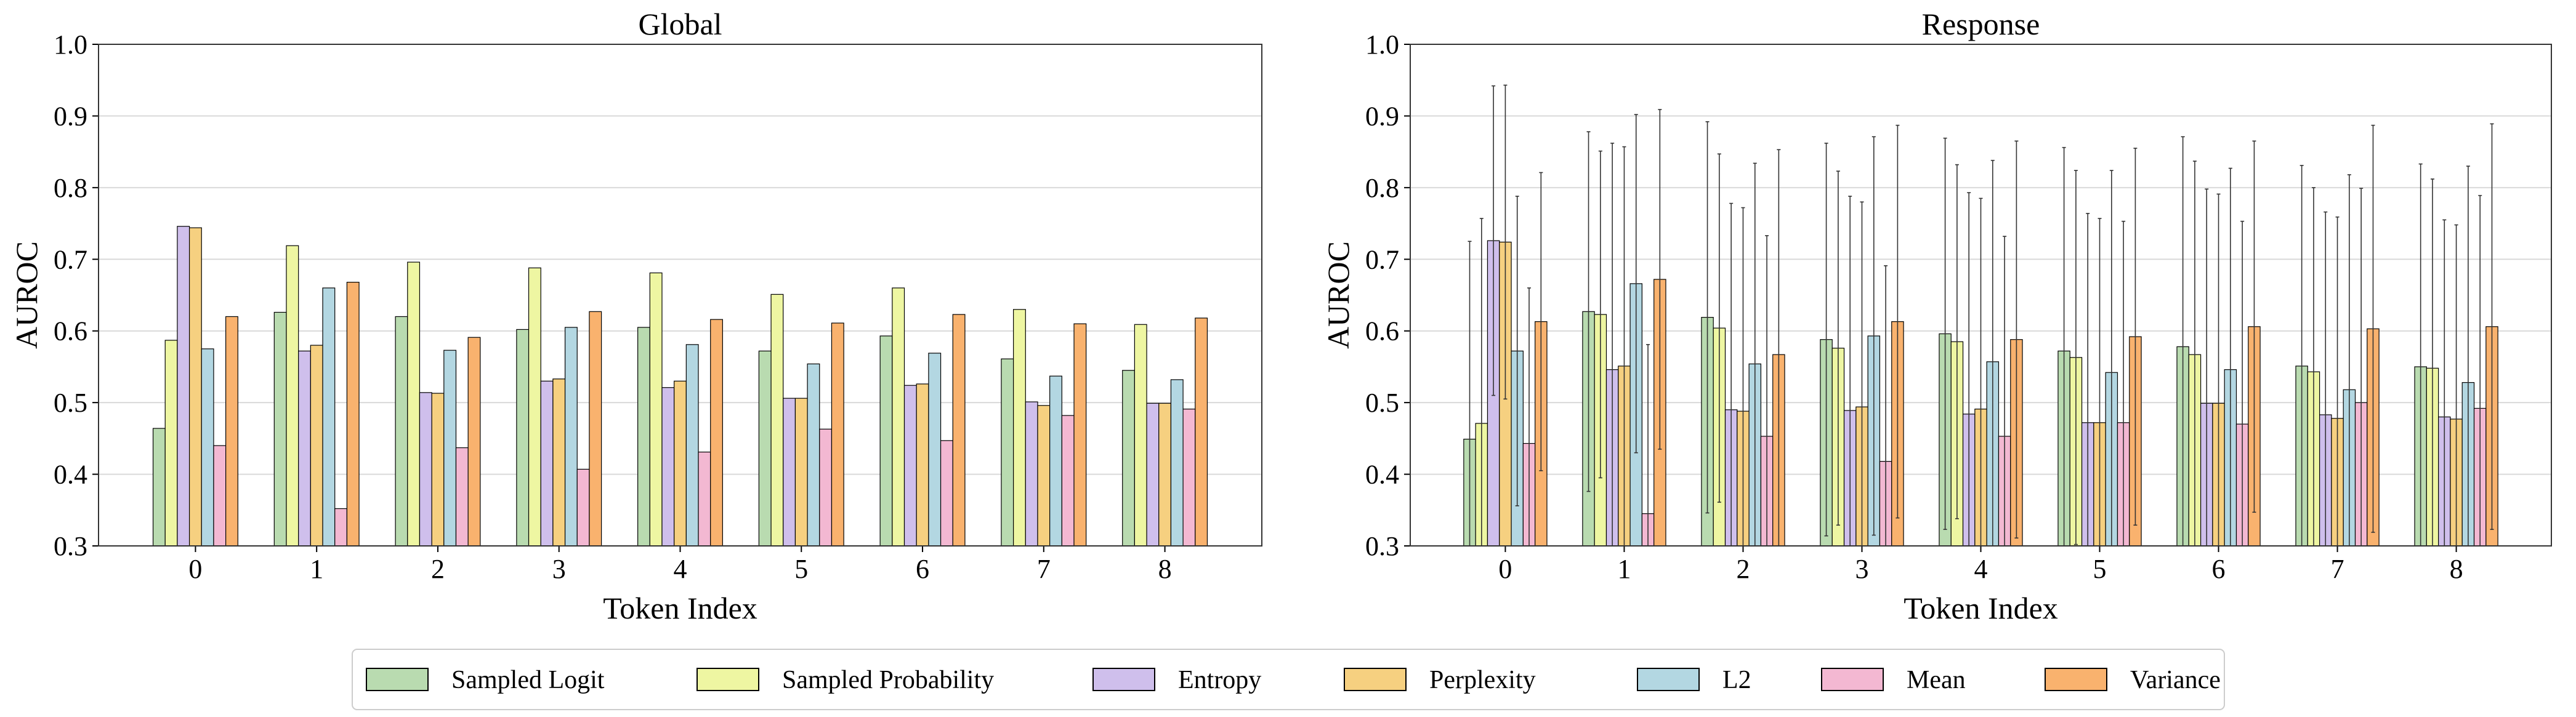  Describe the element at coordinates (70, 546) in the screenshot. I see `y-tick-label: 0.3` at that location.